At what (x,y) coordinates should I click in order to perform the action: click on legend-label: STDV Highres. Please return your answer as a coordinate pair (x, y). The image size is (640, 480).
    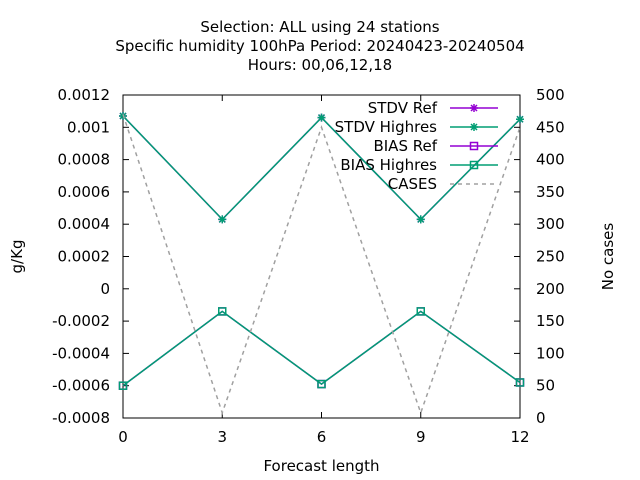
    Looking at the image, I should click on (386, 127).